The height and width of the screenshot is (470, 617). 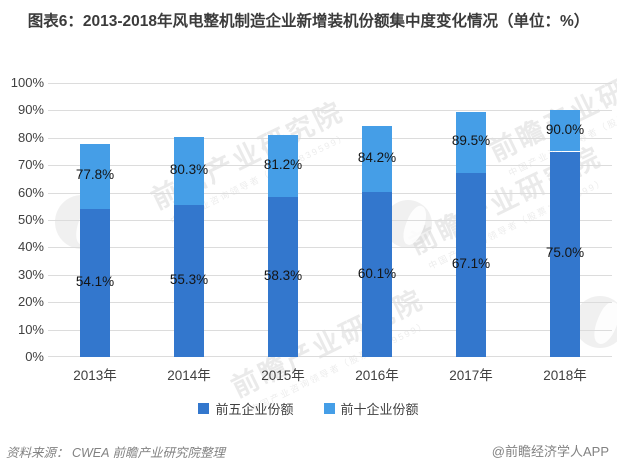 I want to click on data-label: 77.8%, so click(x=95, y=175).